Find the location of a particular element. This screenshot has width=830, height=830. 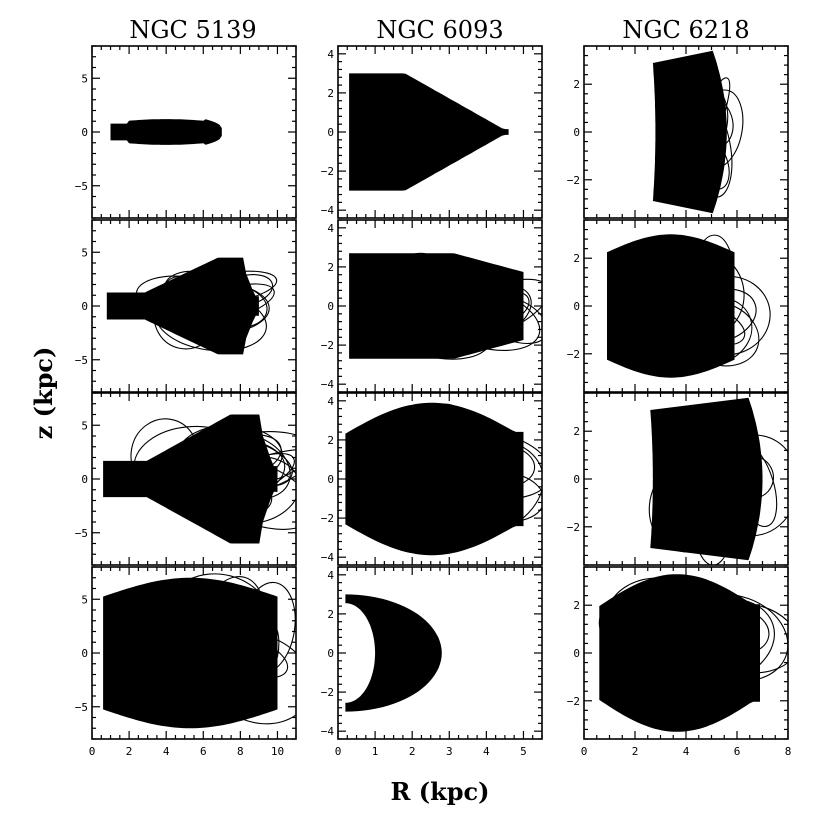

column-title-1: NGC 5139 is located at coordinates (192, 30).